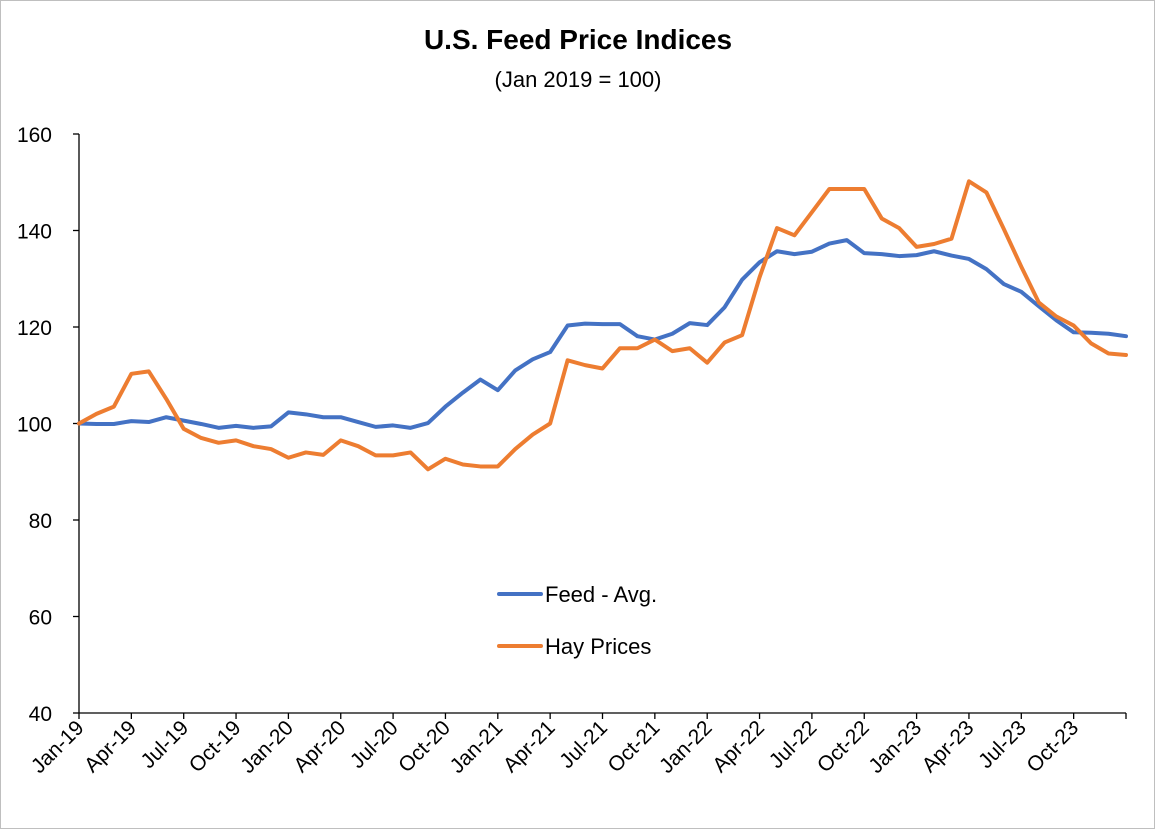 The height and width of the screenshot is (833, 1155). Describe the element at coordinates (793, 744) in the screenshot. I see `x-tick-label: Jul-22` at that location.